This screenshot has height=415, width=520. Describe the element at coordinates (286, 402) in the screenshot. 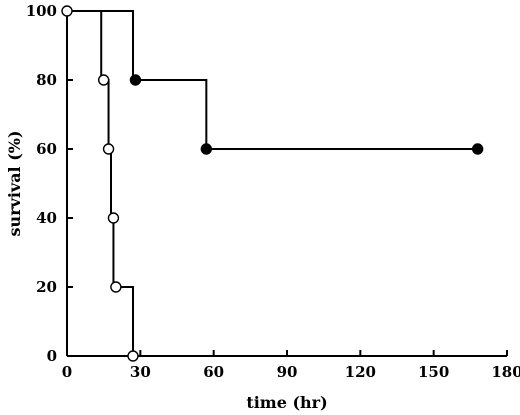

I see `x-axis-label: time (hr)` at that location.